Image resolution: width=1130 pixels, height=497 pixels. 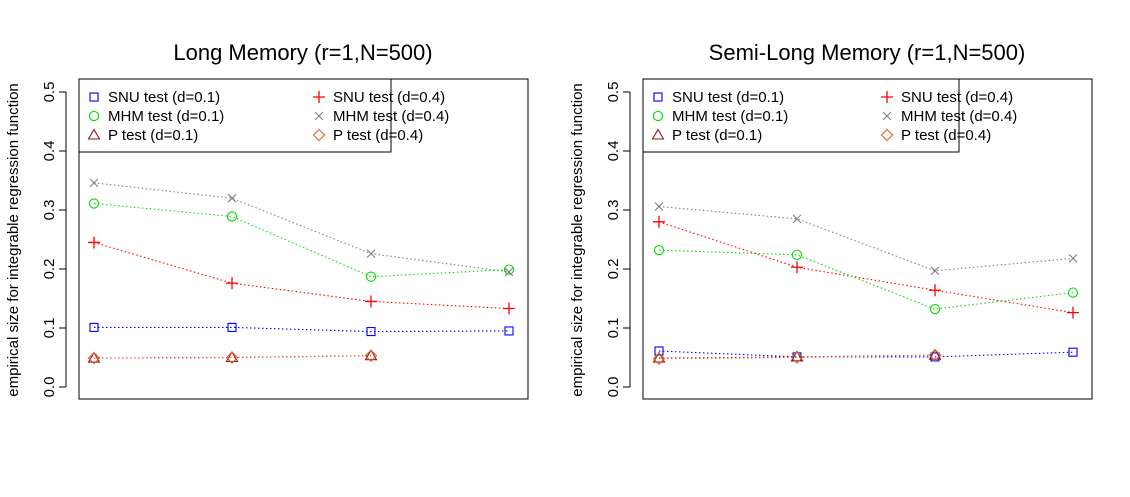 I want to click on chart-title: Semi-Long Memory (r=1,N=500), so click(x=867, y=52).